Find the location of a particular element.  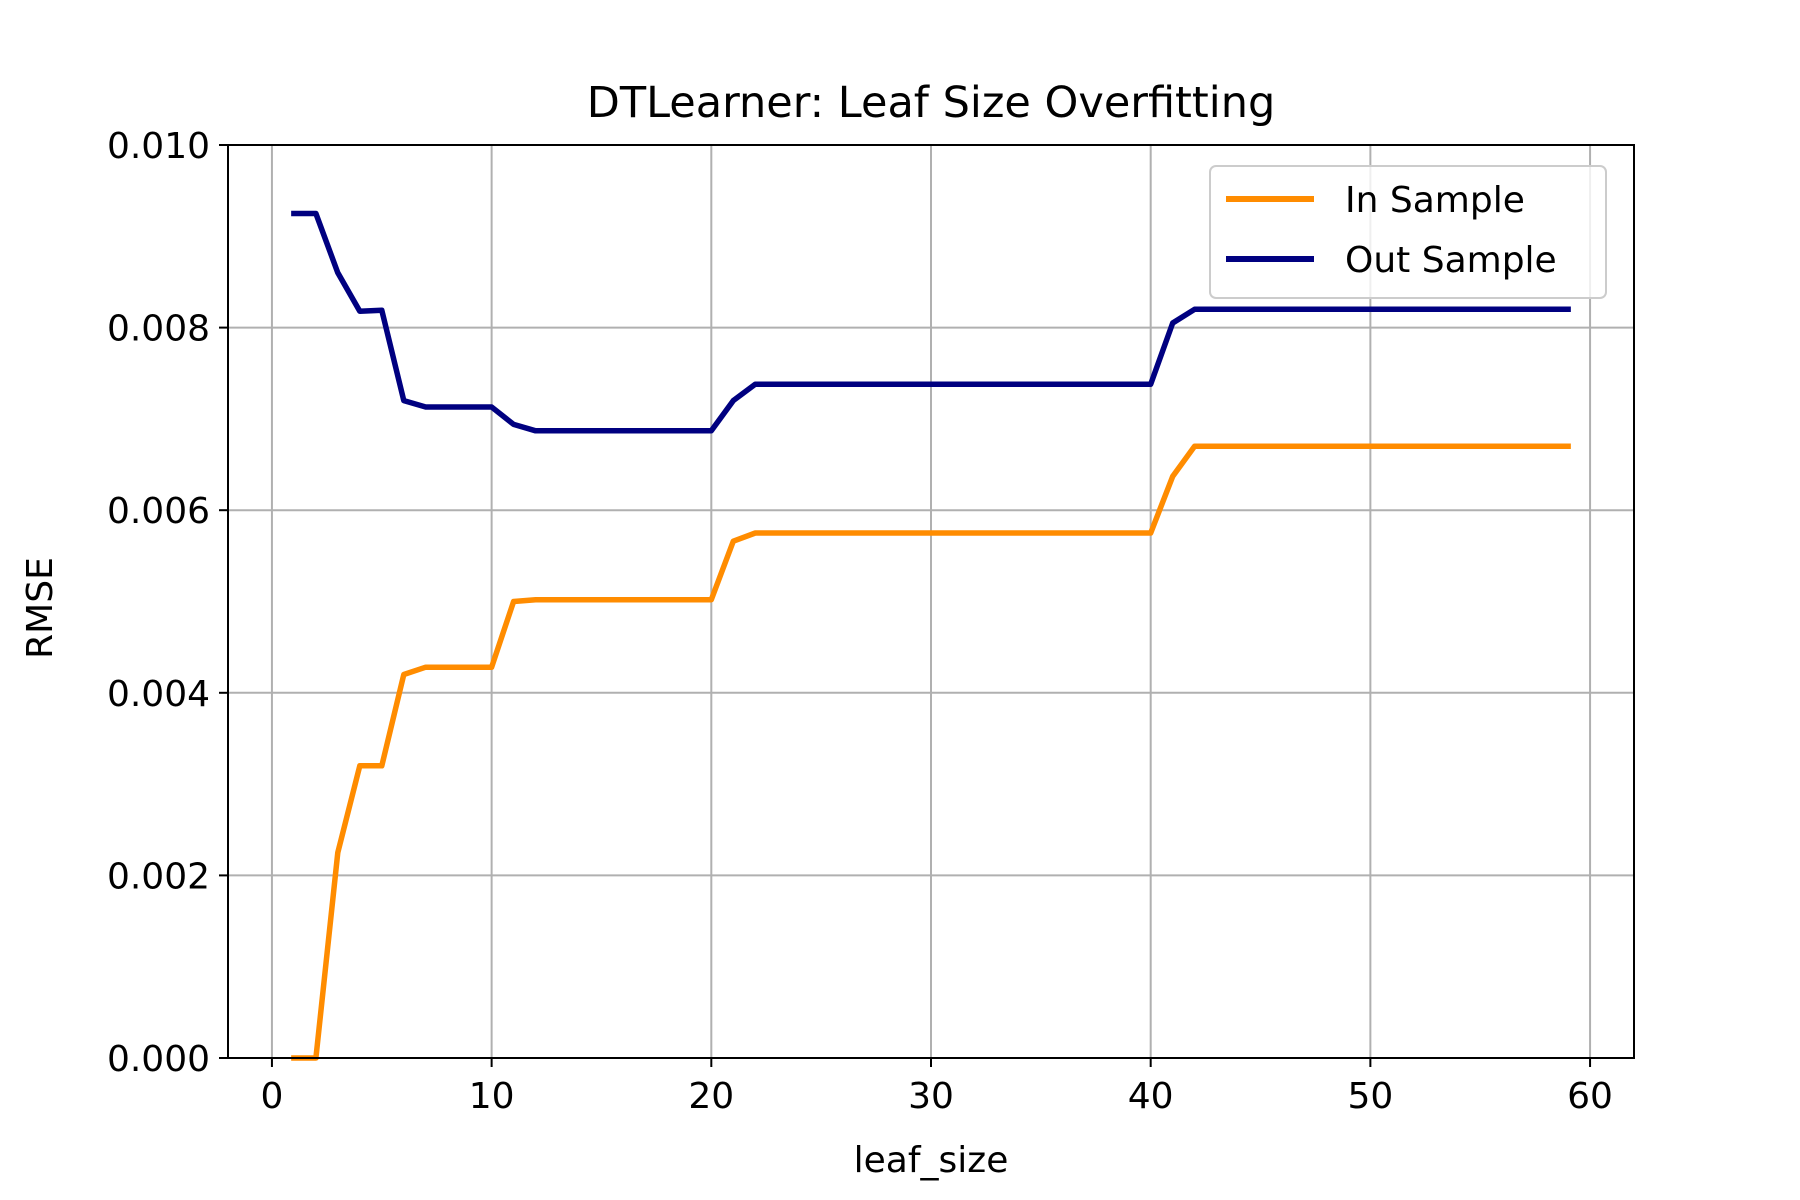

x-tick-label: 30 is located at coordinates (931, 1096).